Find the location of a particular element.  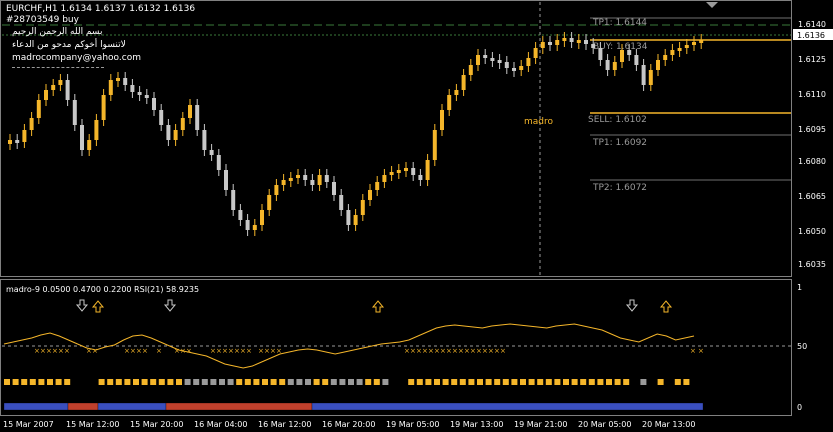

triangle-down-icon is located at coordinates (712, 5).